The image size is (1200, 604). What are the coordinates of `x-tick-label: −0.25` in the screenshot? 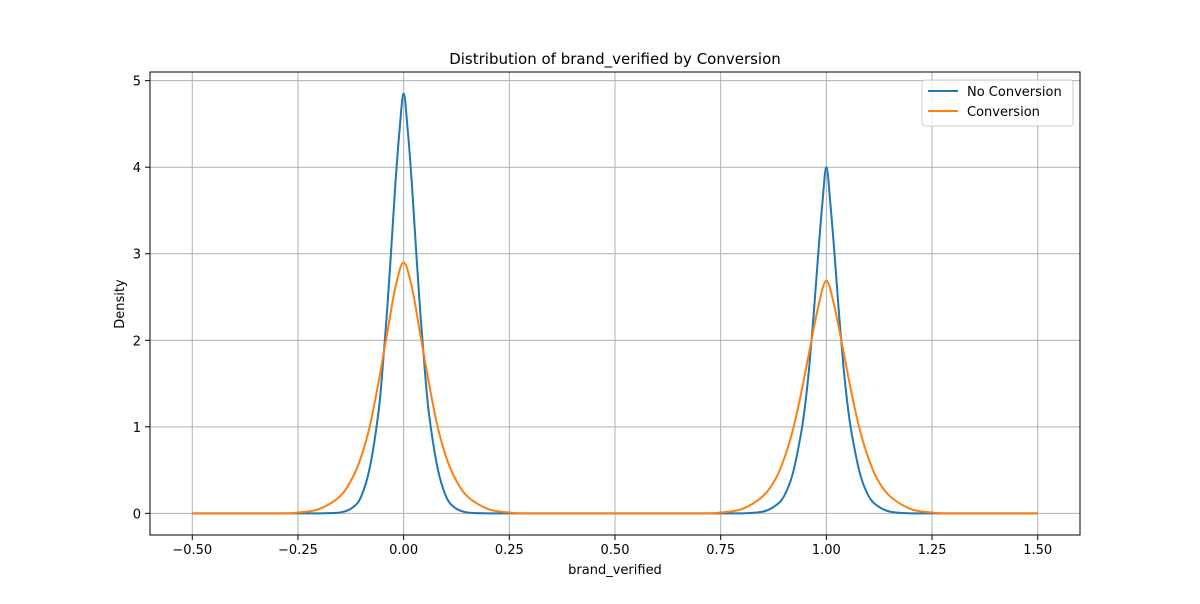 It's located at (298, 550).